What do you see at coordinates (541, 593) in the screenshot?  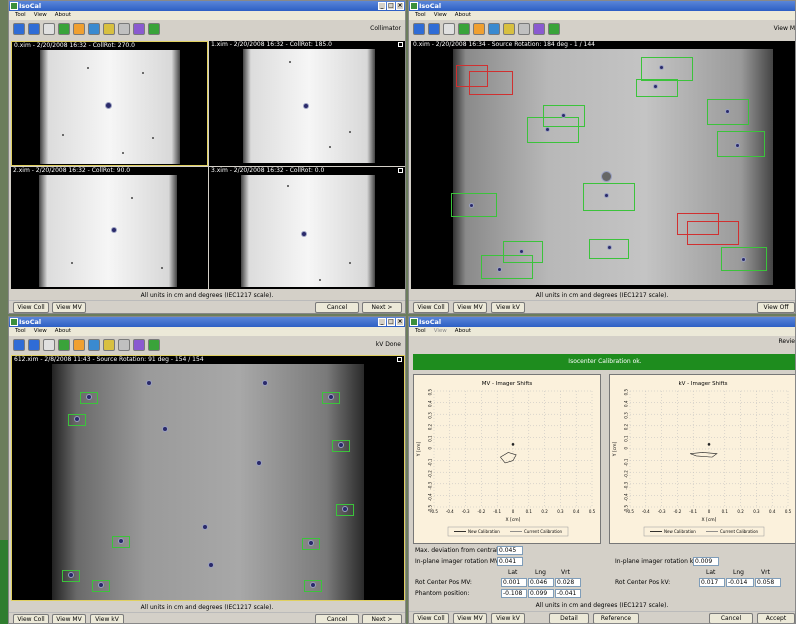 I see `phantom-lng: 0.099` at bounding box center [541, 593].